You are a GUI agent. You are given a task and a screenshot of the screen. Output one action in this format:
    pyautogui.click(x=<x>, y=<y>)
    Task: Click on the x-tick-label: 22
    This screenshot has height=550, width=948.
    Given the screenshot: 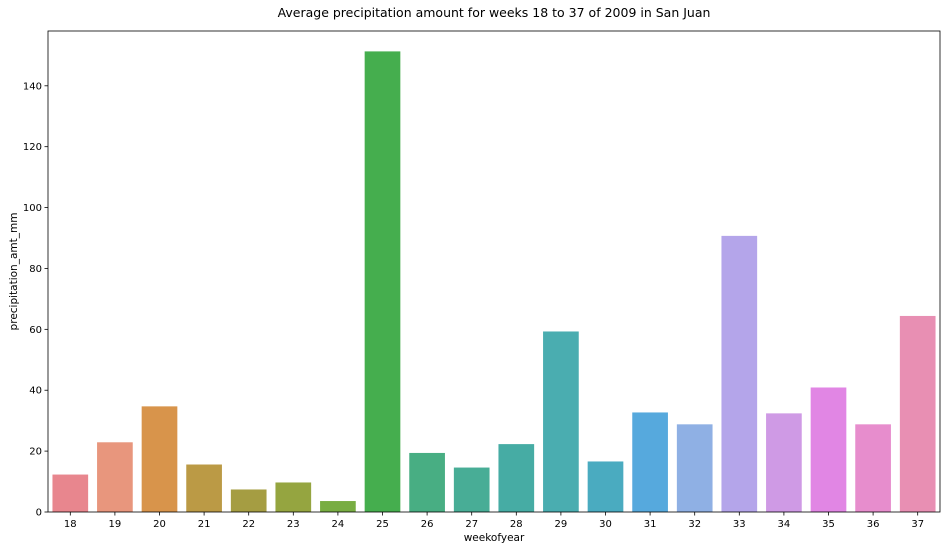 What is the action you would take?
    pyautogui.click(x=248, y=524)
    